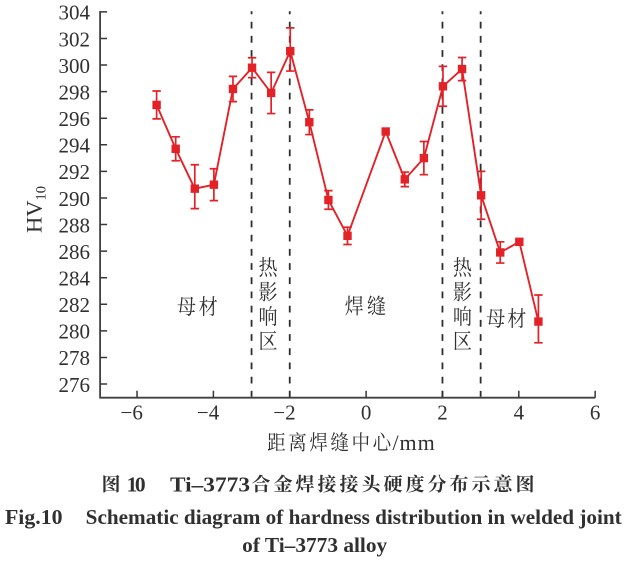 The width and height of the screenshot is (627, 572). What do you see at coordinates (75, 92) in the screenshot?
I see `svg-text: 298` at bounding box center [75, 92].